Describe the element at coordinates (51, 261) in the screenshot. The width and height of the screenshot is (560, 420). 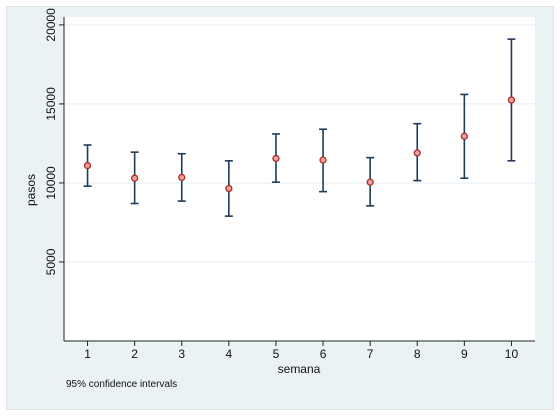
I see `y-tick-label: 5000` at that location.